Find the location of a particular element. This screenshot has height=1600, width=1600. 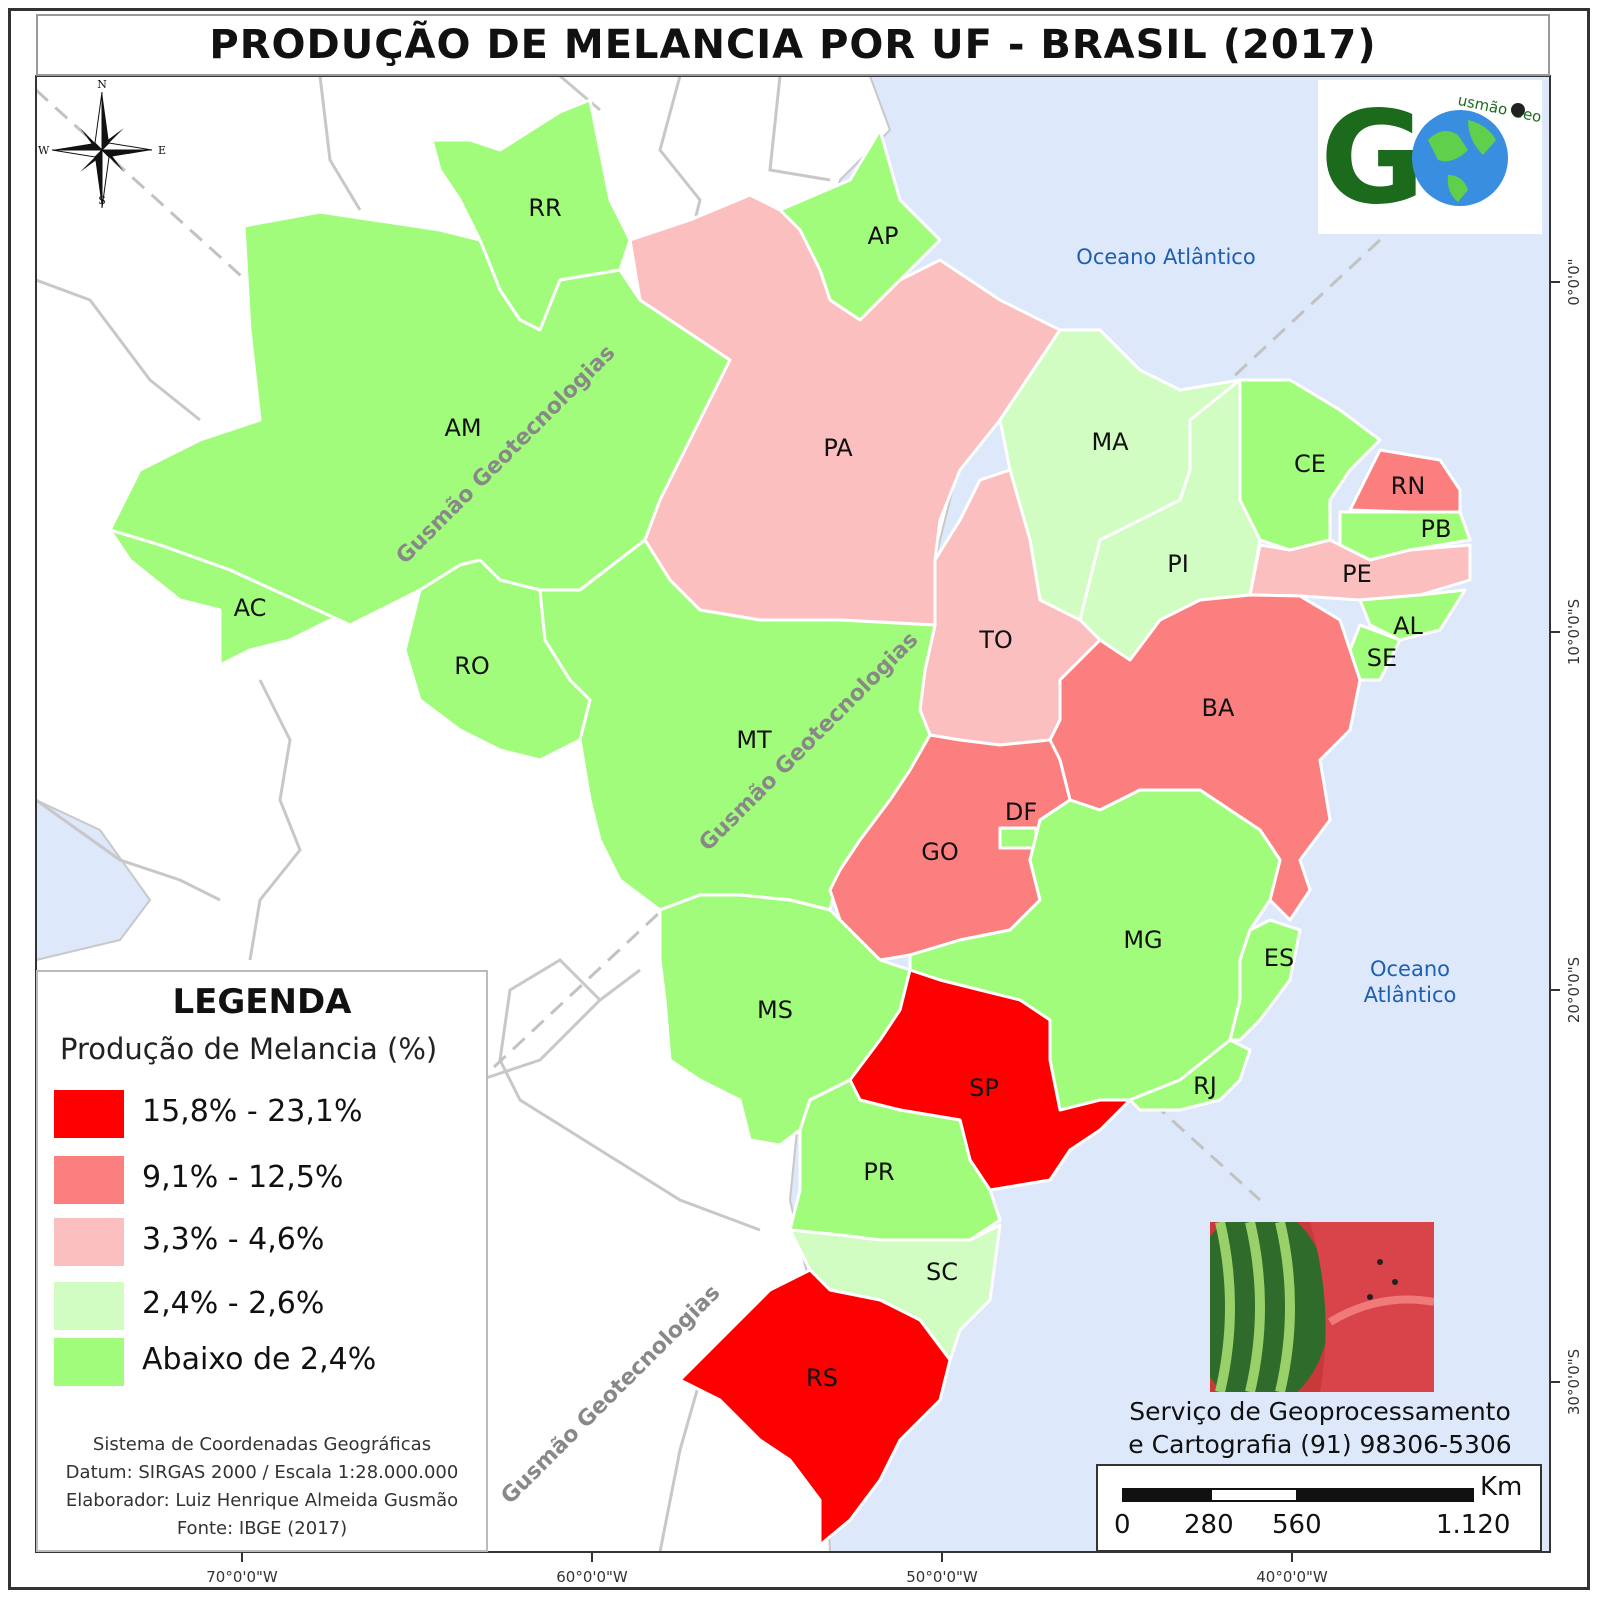

label-RO: RO is located at coordinates (472, 666).